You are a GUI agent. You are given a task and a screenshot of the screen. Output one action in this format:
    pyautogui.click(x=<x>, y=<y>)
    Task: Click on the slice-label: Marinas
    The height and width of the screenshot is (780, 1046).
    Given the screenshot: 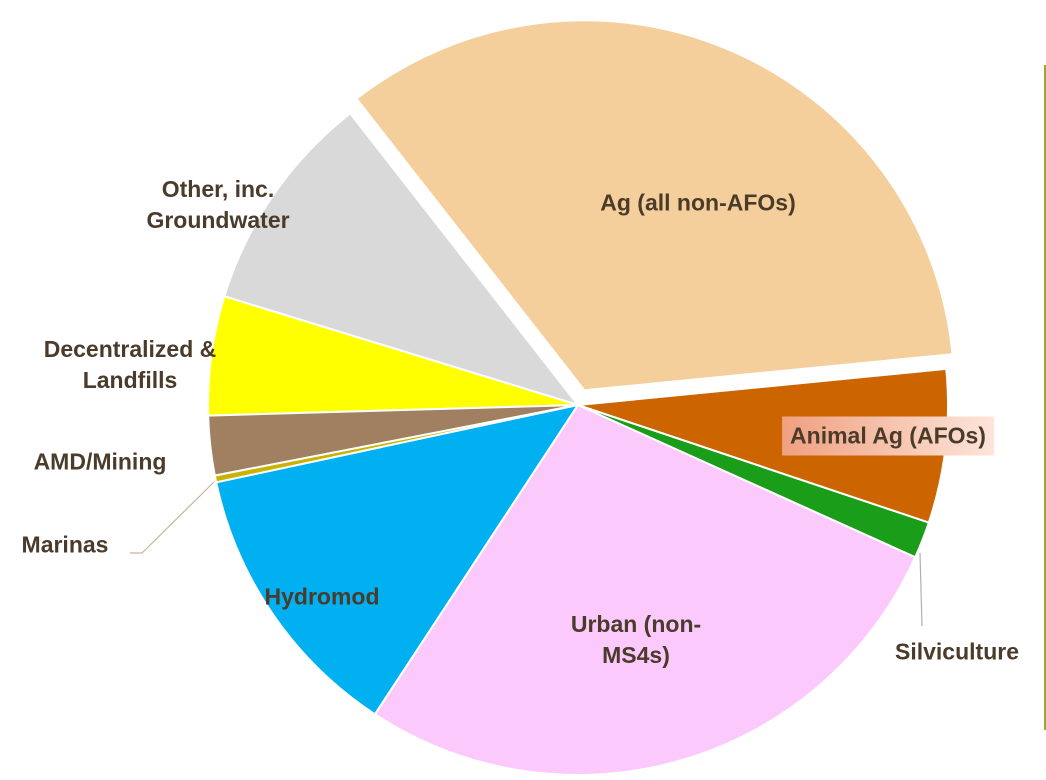 What is the action you would take?
    pyautogui.click(x=65, y=544)
    